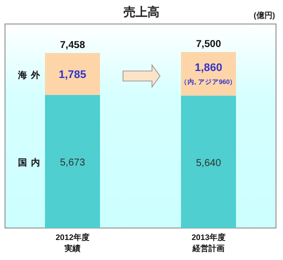 The image size is (283, 260). What do you see at coordinates (265, 15) in the screenshot?
I see `y-axis-title: (億円)` at bounding box center [265, 15].